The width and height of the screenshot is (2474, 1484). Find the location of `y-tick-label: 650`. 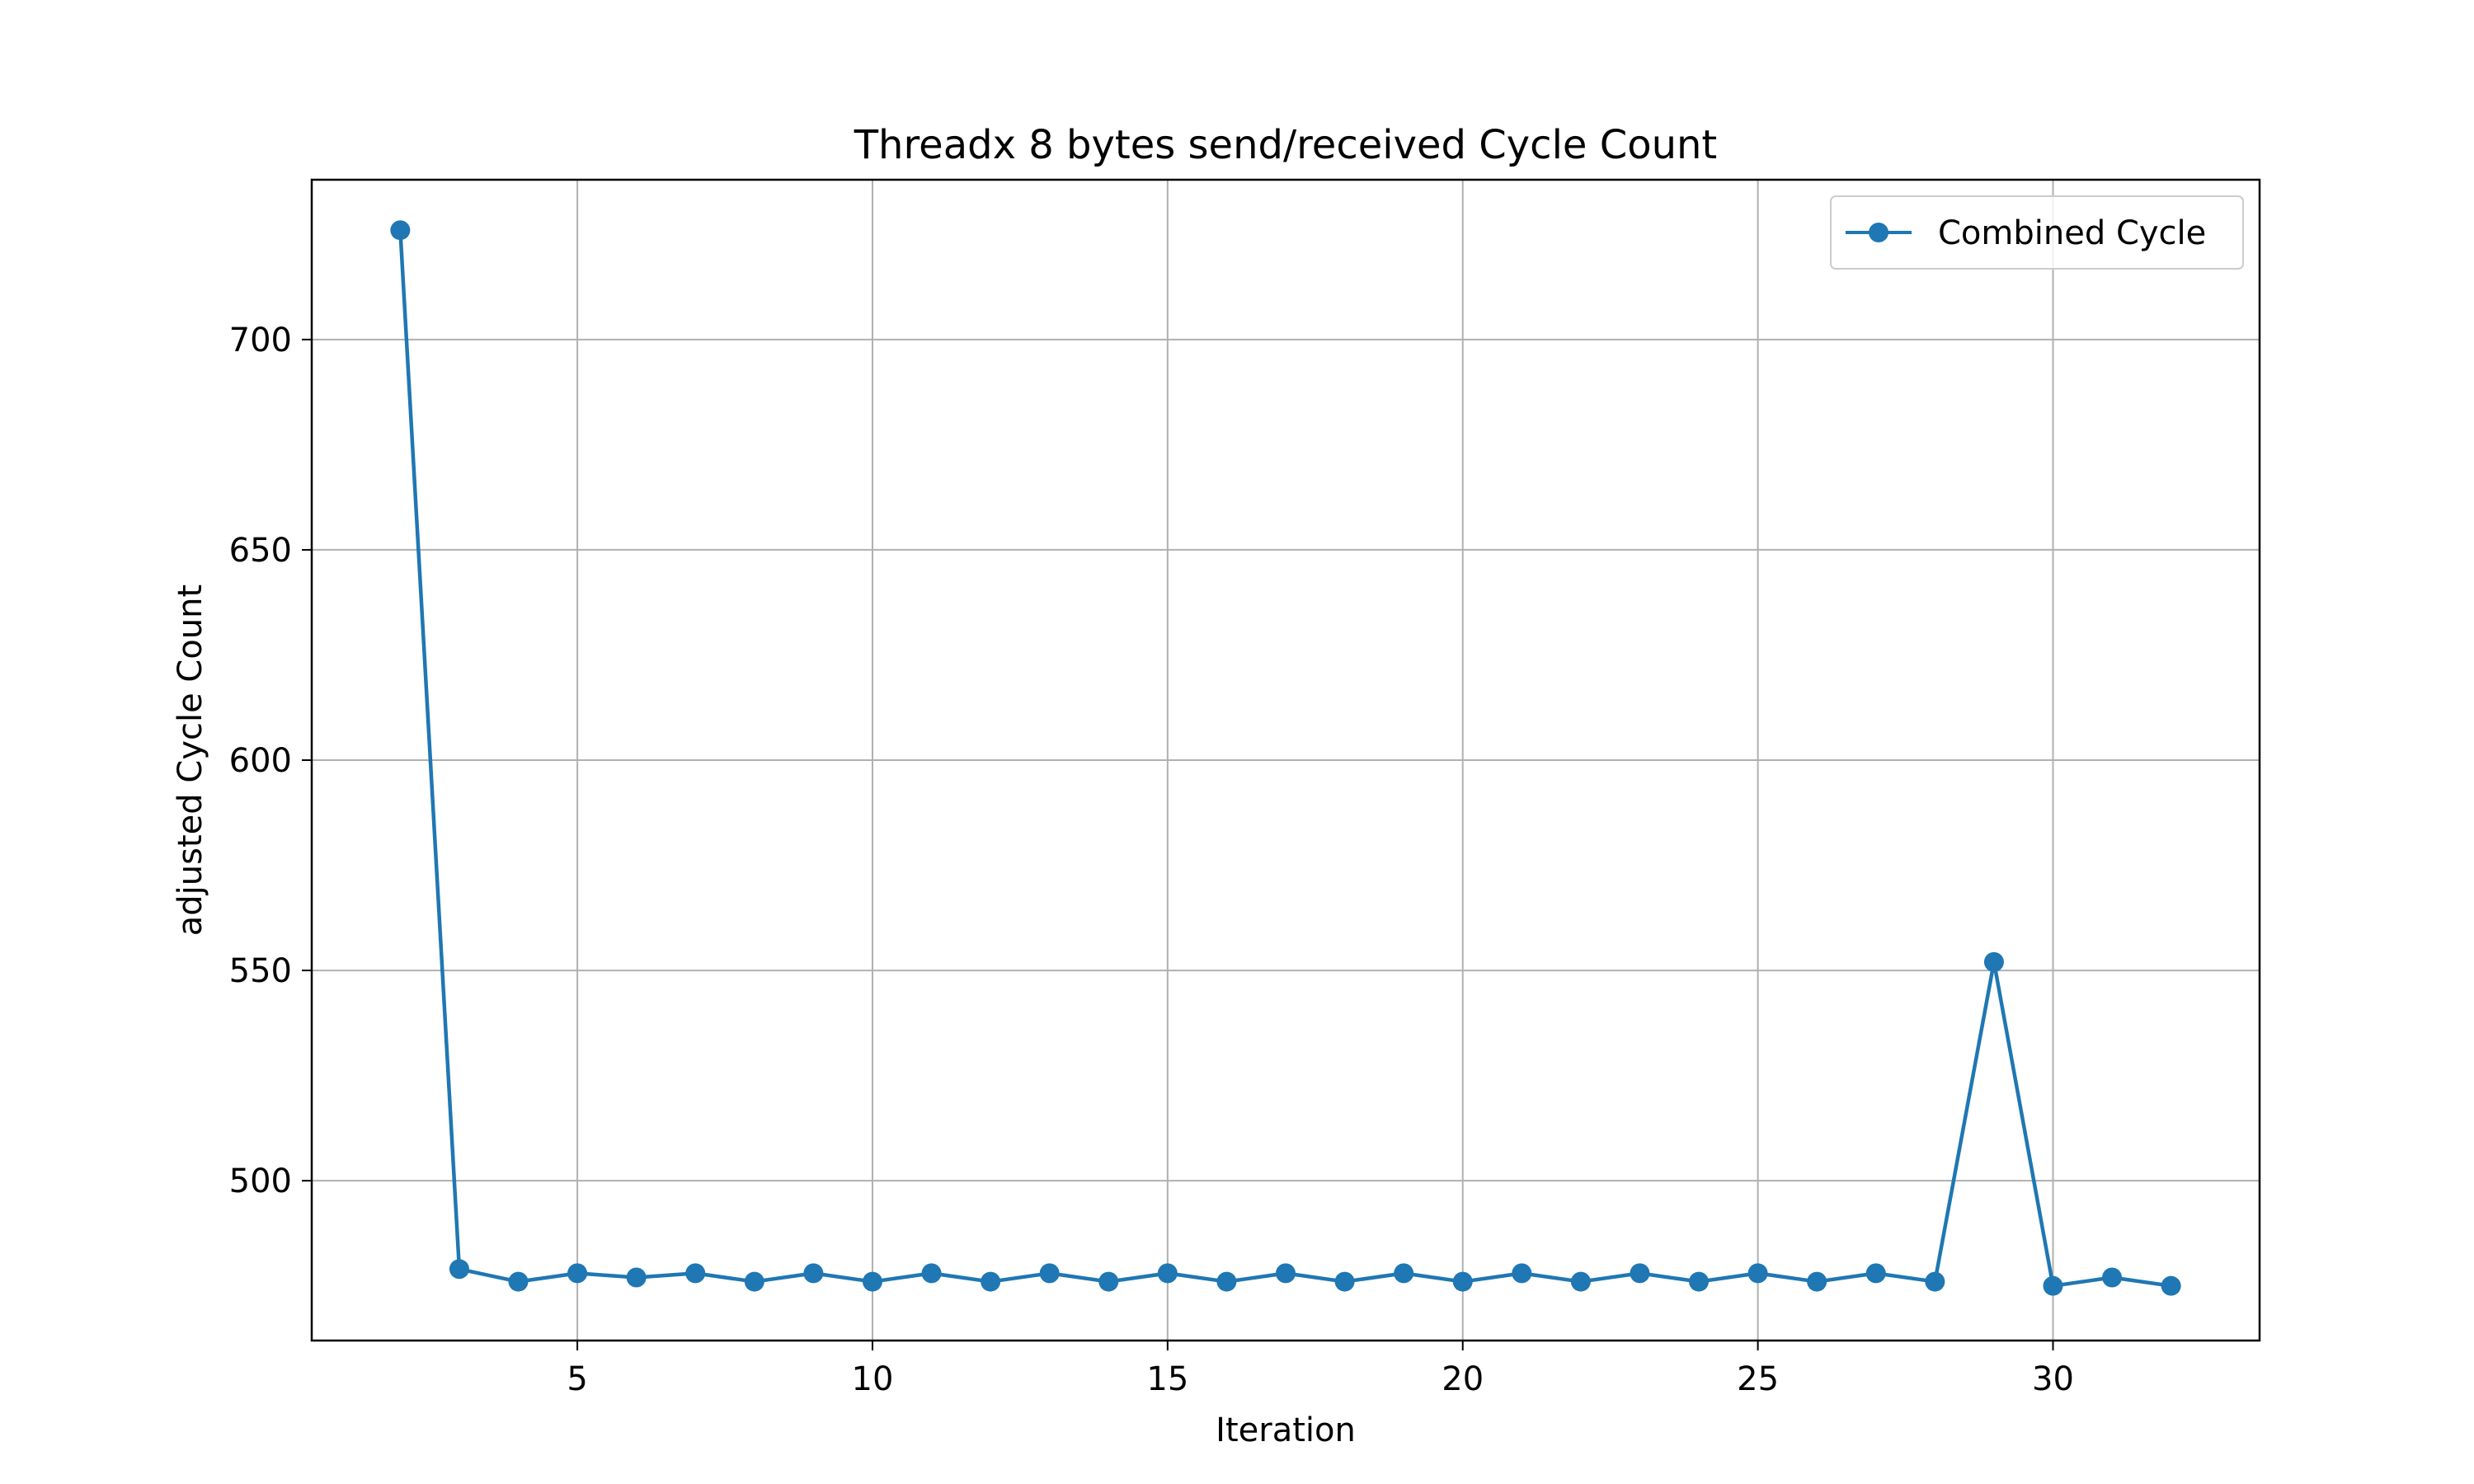

y-tick-label: 650 is located at coordinates (260, 551).